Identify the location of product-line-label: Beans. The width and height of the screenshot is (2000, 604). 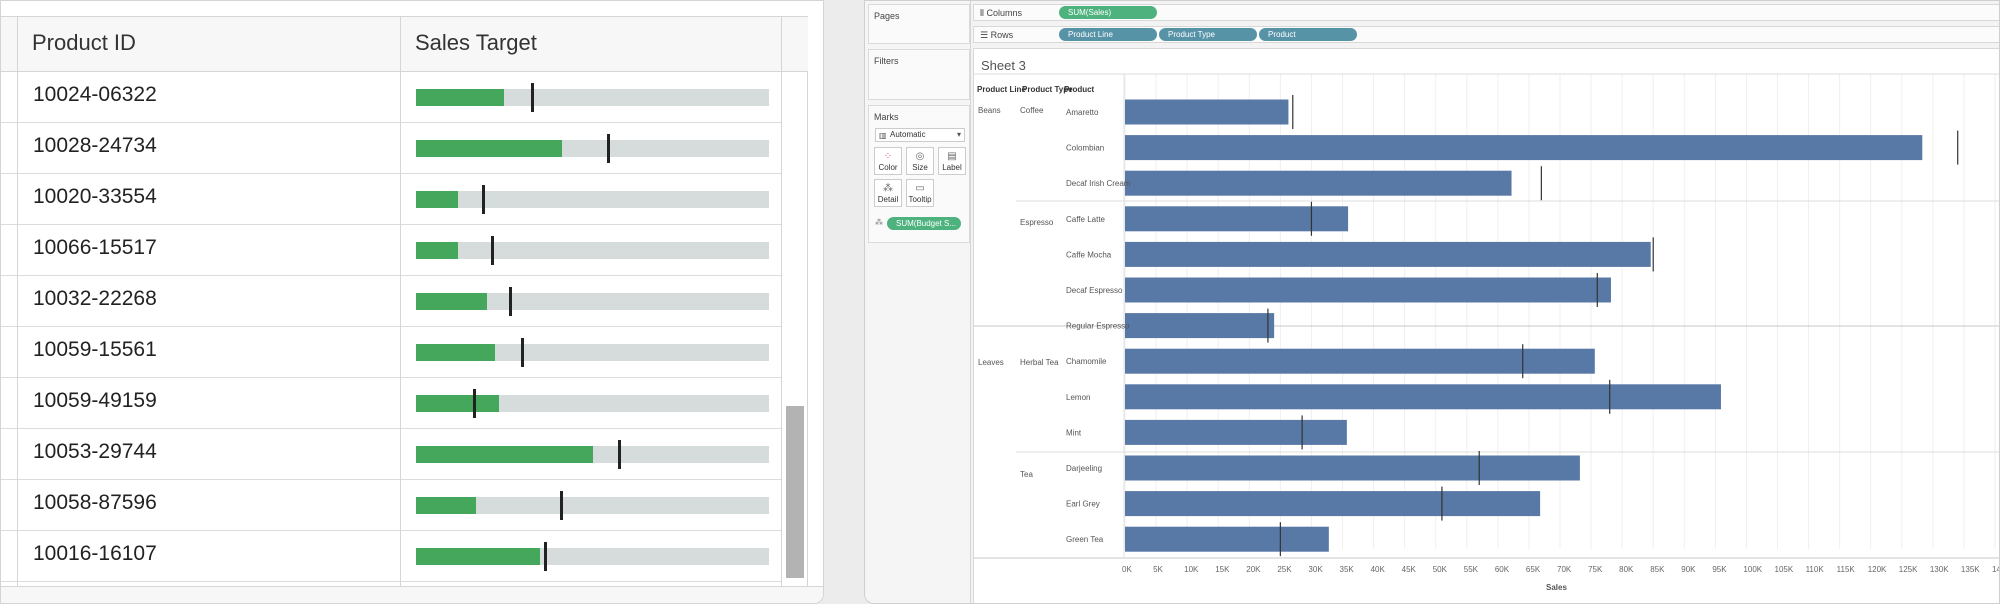
(989, 110).